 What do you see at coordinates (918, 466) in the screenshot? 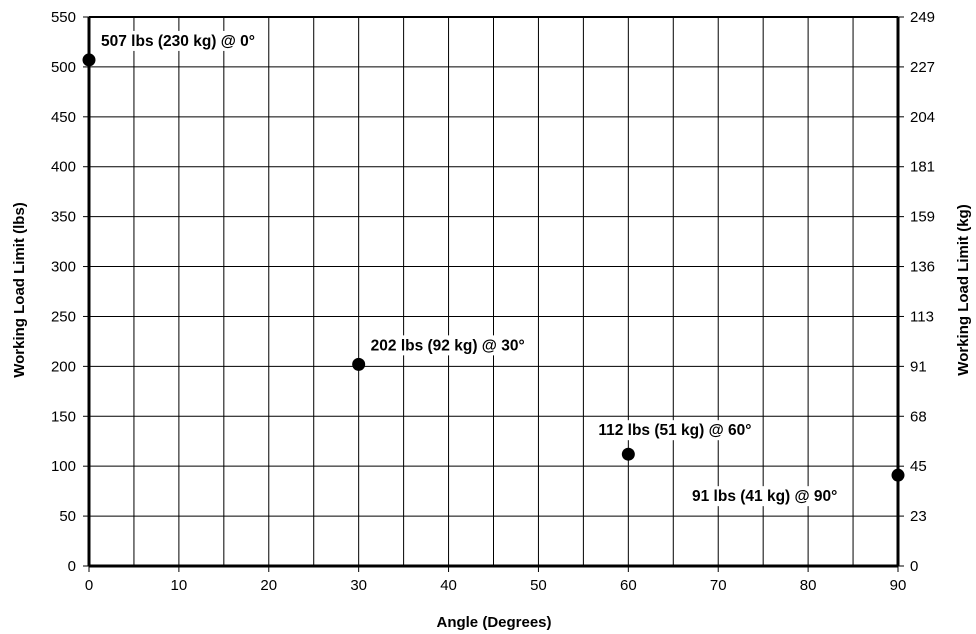
I see `y2-tick-label: 45` at bounding box center [918, 466].